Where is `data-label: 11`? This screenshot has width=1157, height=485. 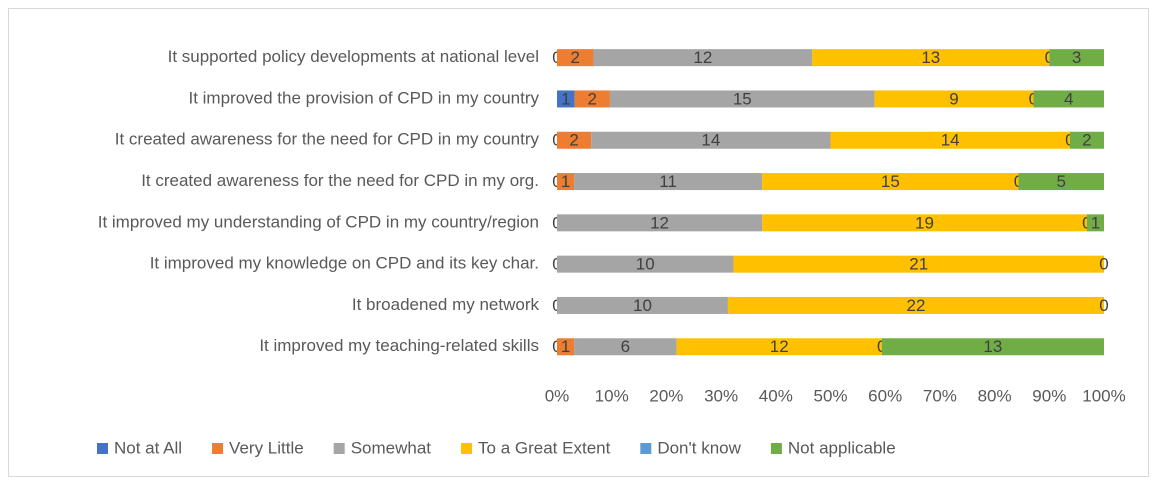 data-label: 11 is located at coordinates (668, 181).